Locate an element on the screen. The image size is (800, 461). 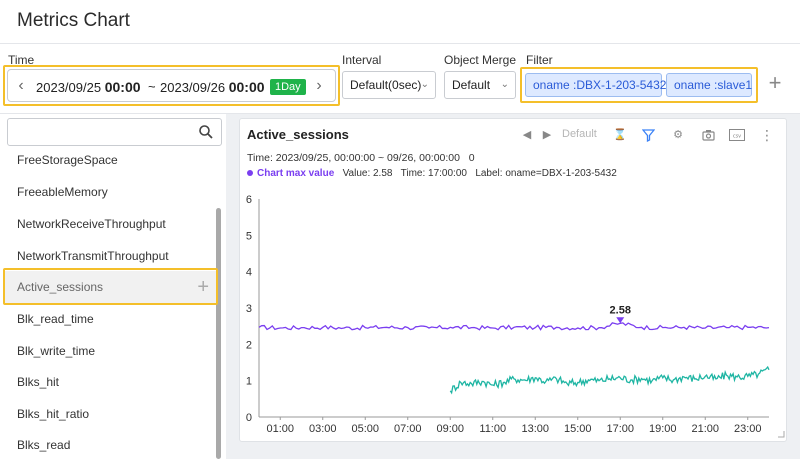
end-date-value: 2023/09/26 is located at coordinates (193, 87).